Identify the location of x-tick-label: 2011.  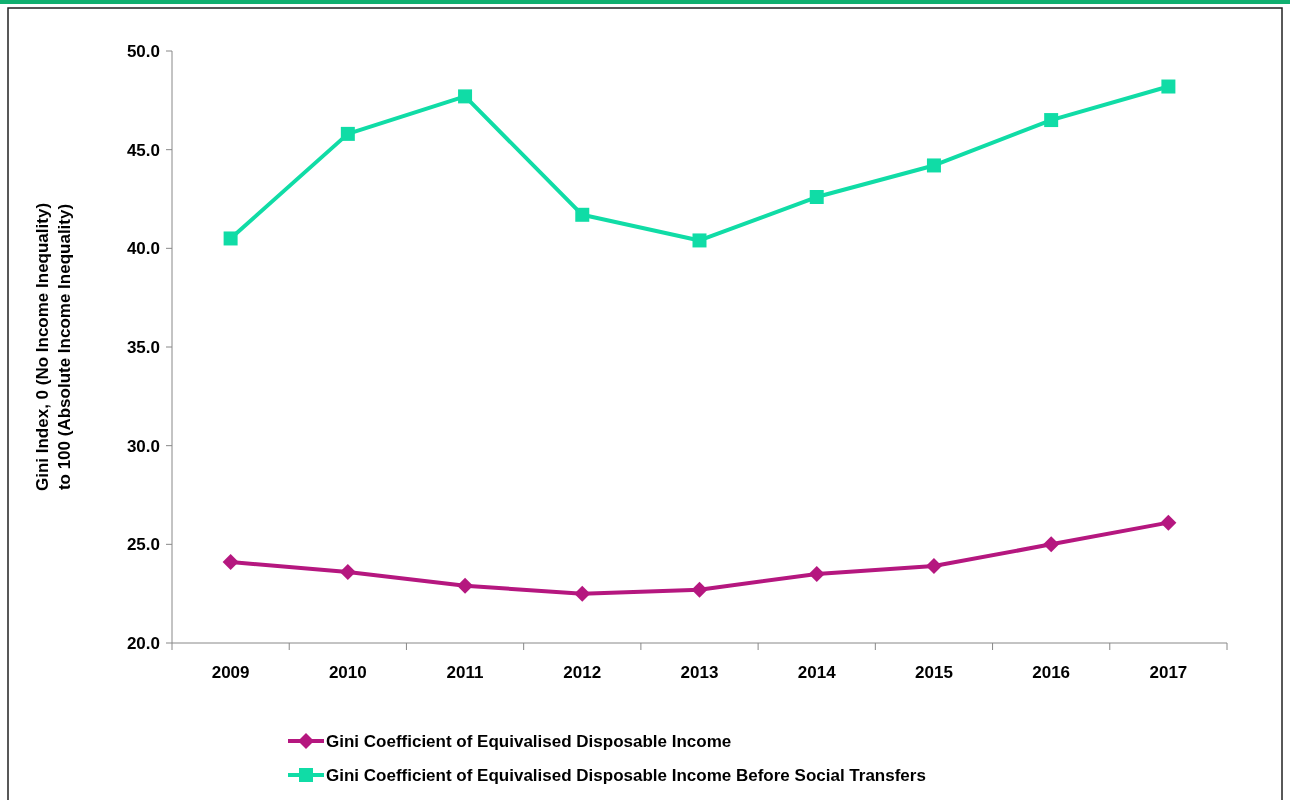
(465, 672).